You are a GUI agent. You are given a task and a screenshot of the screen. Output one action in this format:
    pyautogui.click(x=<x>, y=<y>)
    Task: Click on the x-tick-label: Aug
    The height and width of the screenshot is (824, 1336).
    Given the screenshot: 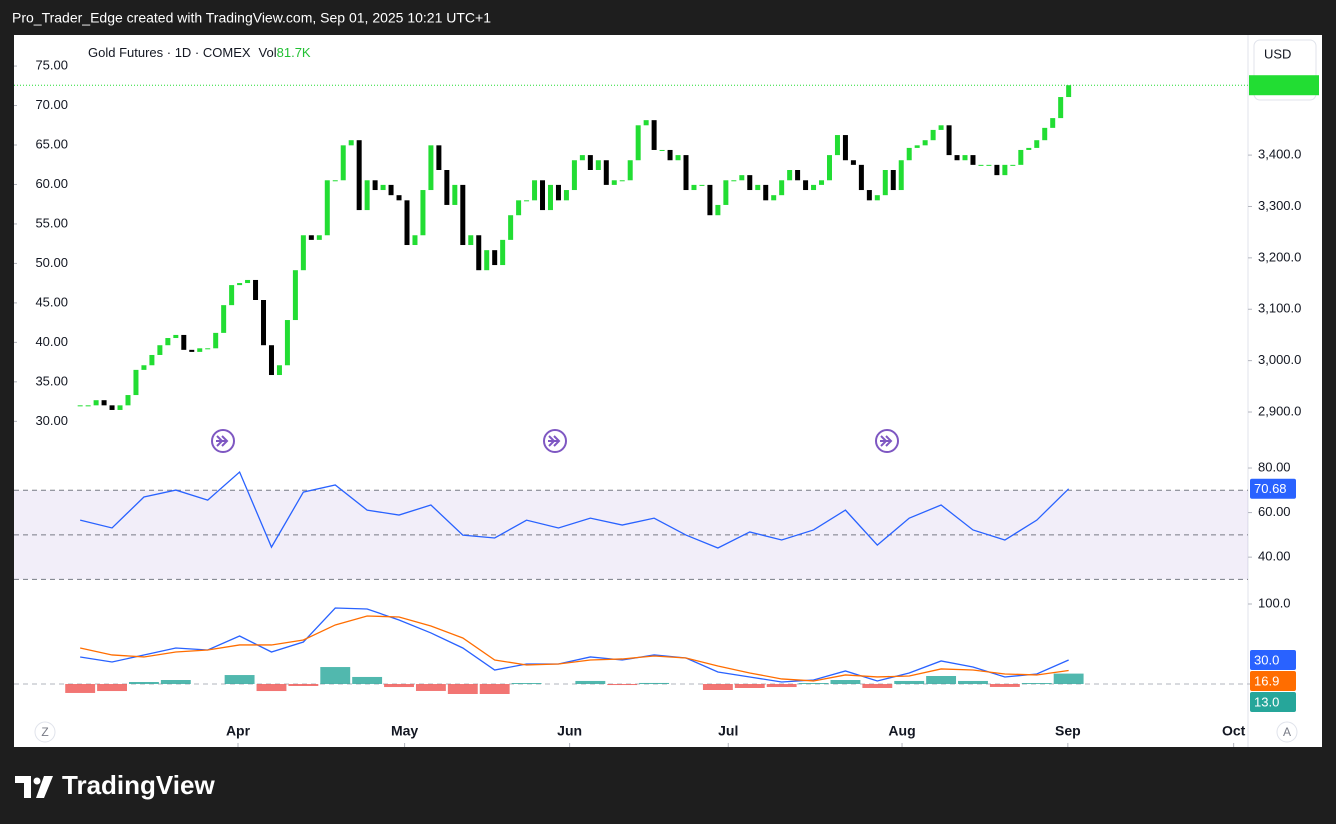 What is the action you would take?
    pyautogui.click(x=901, y=731)
    